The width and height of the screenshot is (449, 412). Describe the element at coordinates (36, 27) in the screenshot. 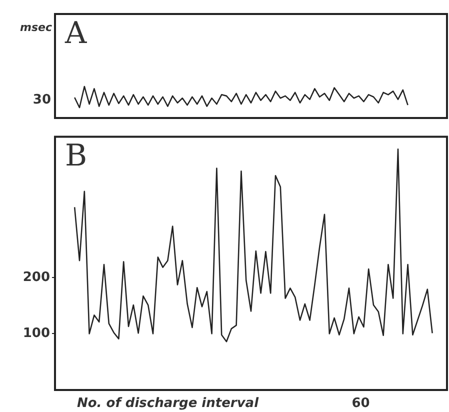

I see `y-axis-title: msec` at that location.